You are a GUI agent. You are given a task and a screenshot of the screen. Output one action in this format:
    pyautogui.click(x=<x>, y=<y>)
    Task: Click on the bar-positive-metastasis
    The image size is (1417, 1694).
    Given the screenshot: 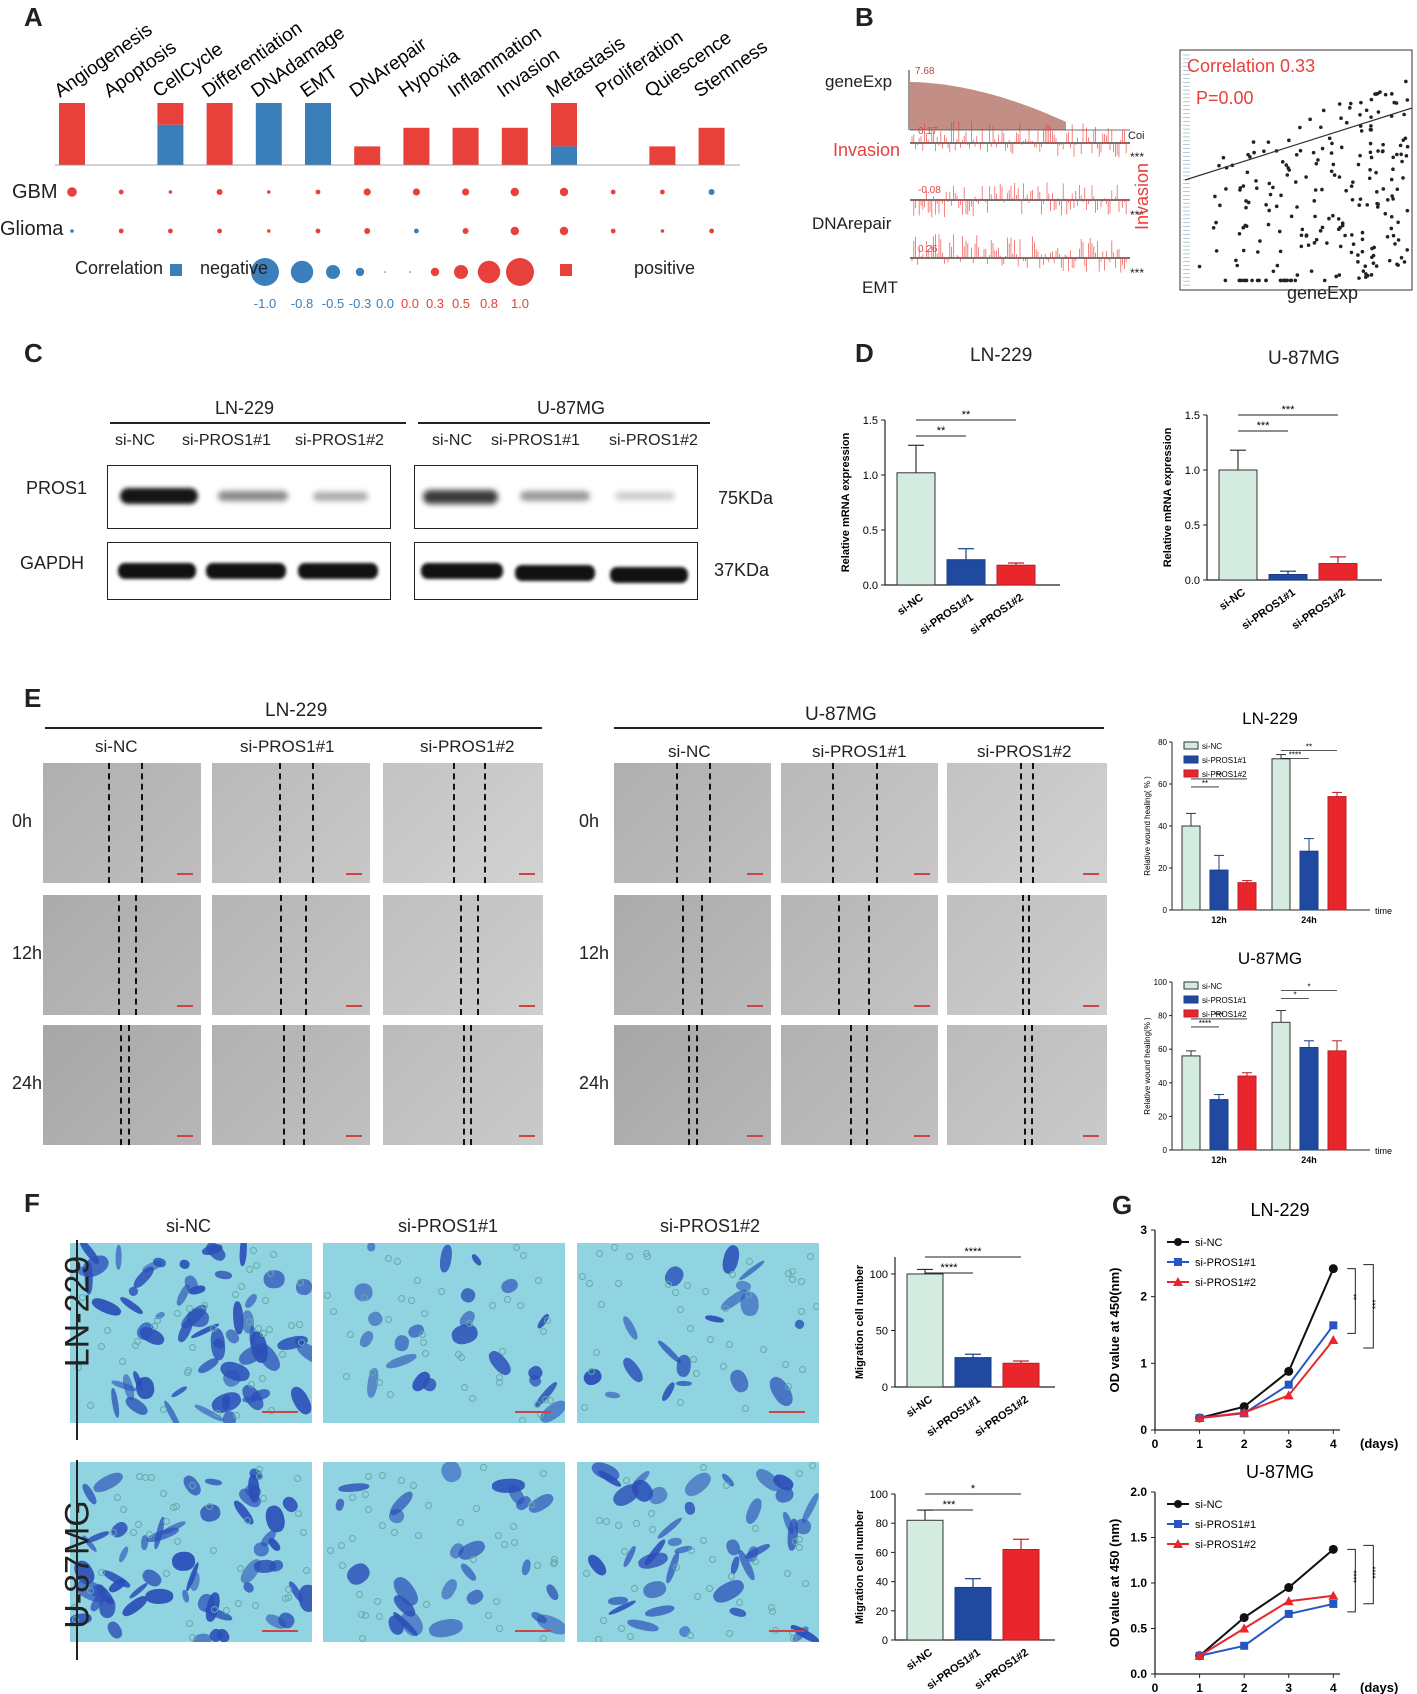 What is the action you would take?
    pyautogui.click(x=564, y=125)
    